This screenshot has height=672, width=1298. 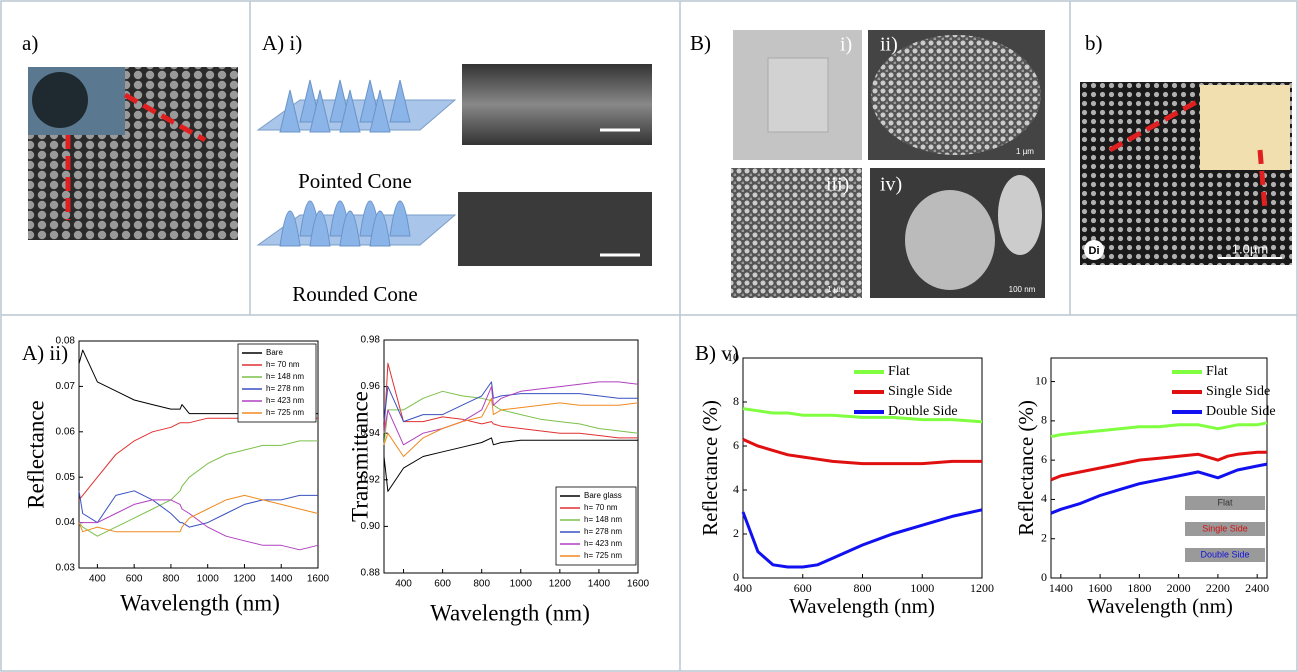 I want to click on y-tick-label: 0.90, so click(x=371, y=526).